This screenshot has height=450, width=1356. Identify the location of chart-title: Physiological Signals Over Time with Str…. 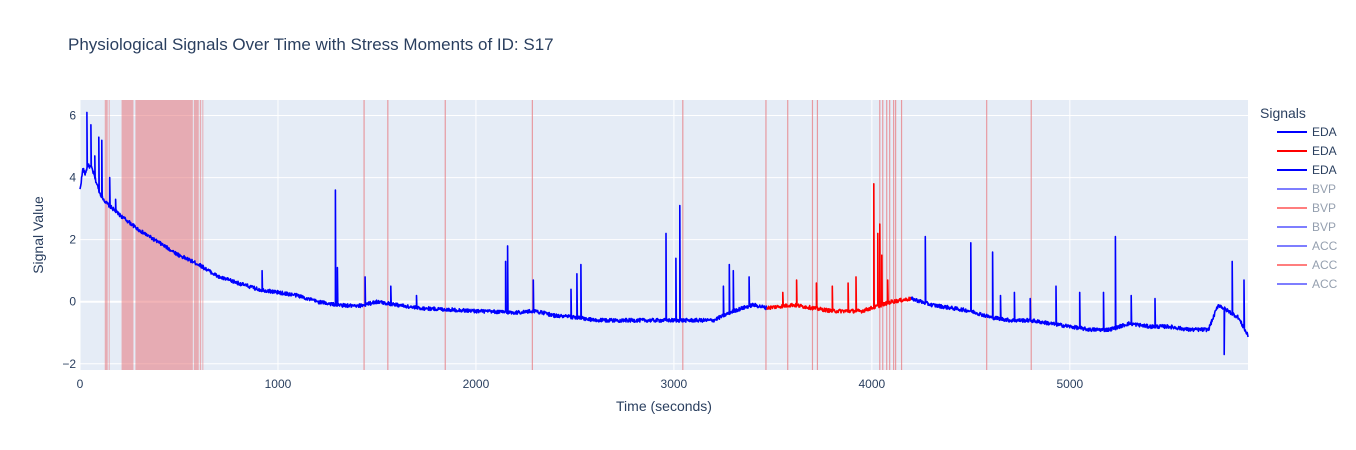
(311, 44).